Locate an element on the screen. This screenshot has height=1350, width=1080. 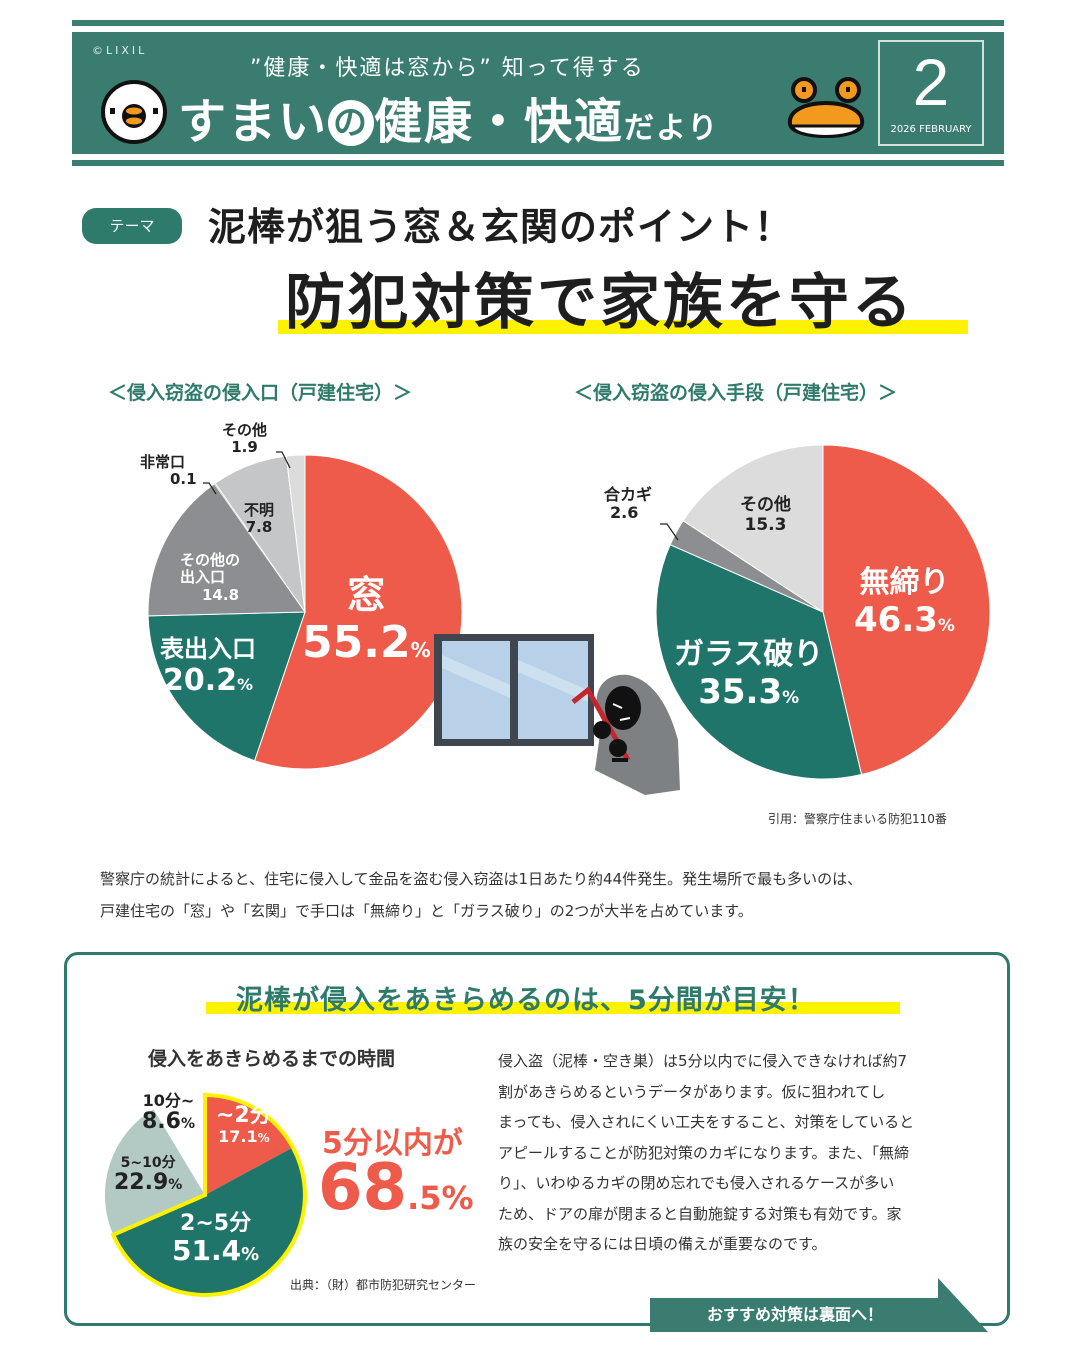
label-over-10min: 10分~ 8.6% is located at coordinates (168, 1113).